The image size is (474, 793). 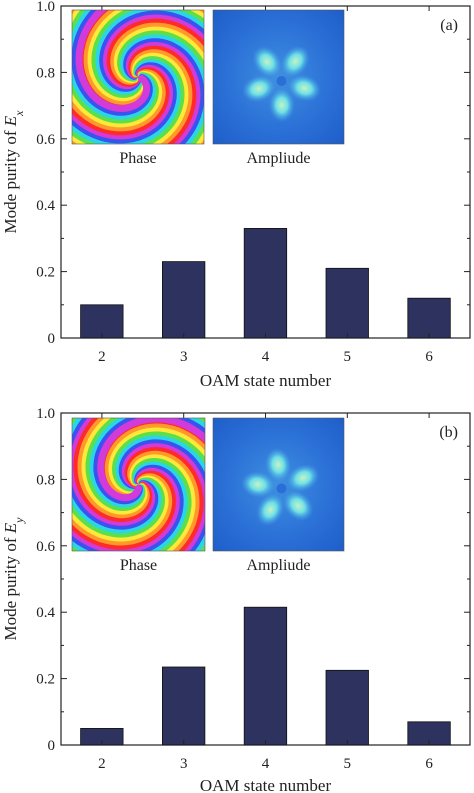 I want to click on panel-label: (b), so click(x=448, y=432).